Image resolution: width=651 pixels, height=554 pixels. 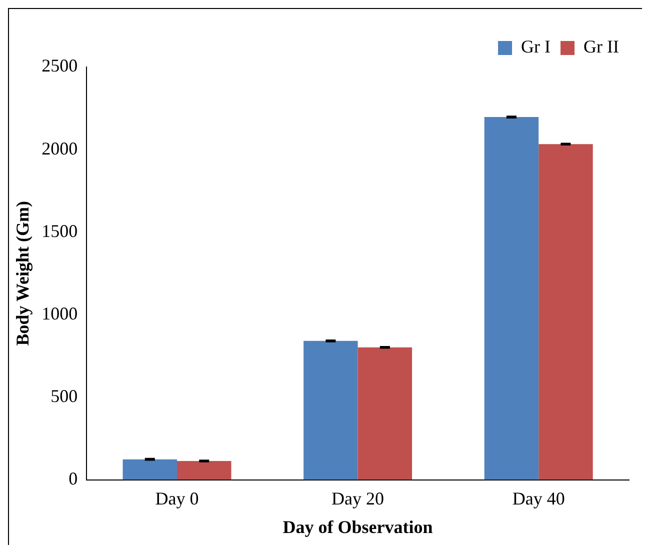 I want to click on y-tick-label: 500, so click(x=64, y=396).